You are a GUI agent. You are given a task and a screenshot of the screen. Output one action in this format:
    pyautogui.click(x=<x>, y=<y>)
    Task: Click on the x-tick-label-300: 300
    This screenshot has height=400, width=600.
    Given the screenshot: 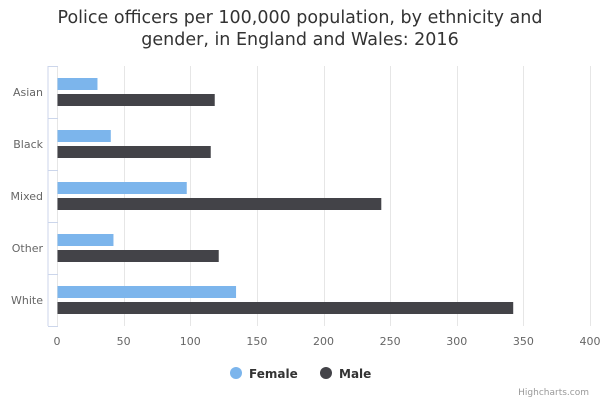 What is the action you would take?
    pyautogui.click(x=456, y=341)
    